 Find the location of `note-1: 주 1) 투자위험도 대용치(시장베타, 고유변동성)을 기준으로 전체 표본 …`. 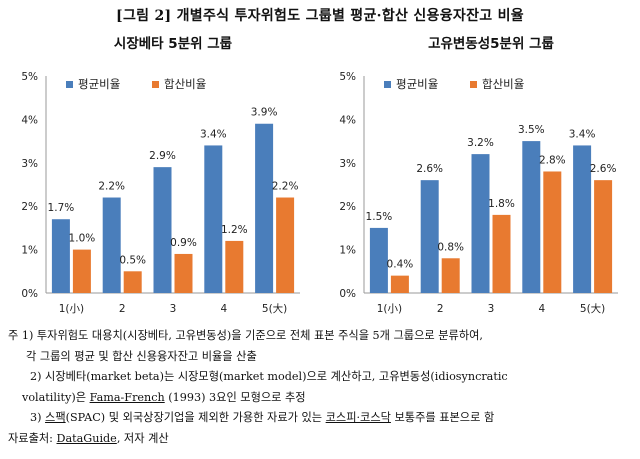

note-1: 주 1) 투자위험도 대용치(시장베타, 고유변동성)을 기준으로 전체 표본 … is located at coordinates (245, 335).